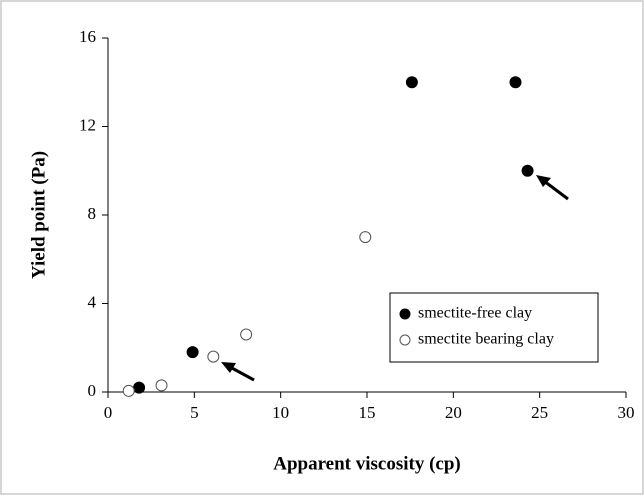  What do you see at coordinates (475, 313) in the screenshot?
I see `legend-label: smectite-free clay` at bounding box center [475, 313].